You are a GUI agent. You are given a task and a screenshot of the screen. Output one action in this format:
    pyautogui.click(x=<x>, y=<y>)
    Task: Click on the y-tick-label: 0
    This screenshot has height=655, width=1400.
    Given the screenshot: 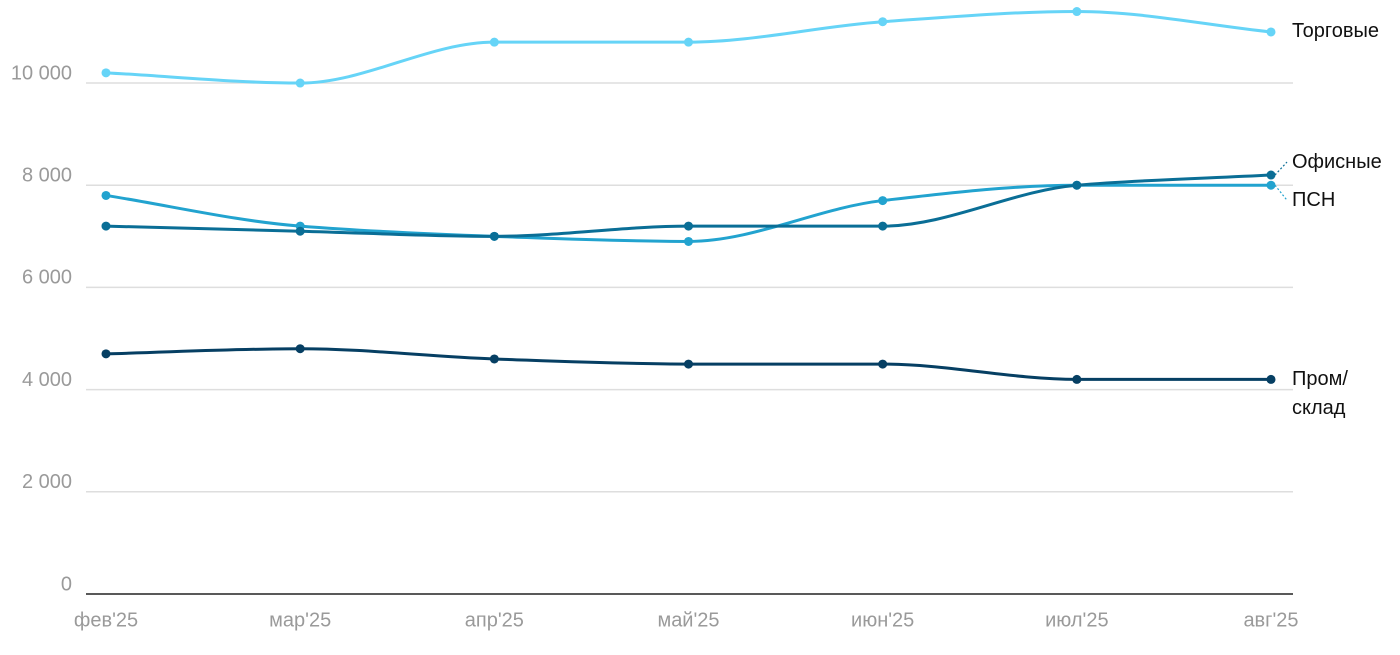 What is the action you would take?
    pyautogui.click(x=66, y=584)
    